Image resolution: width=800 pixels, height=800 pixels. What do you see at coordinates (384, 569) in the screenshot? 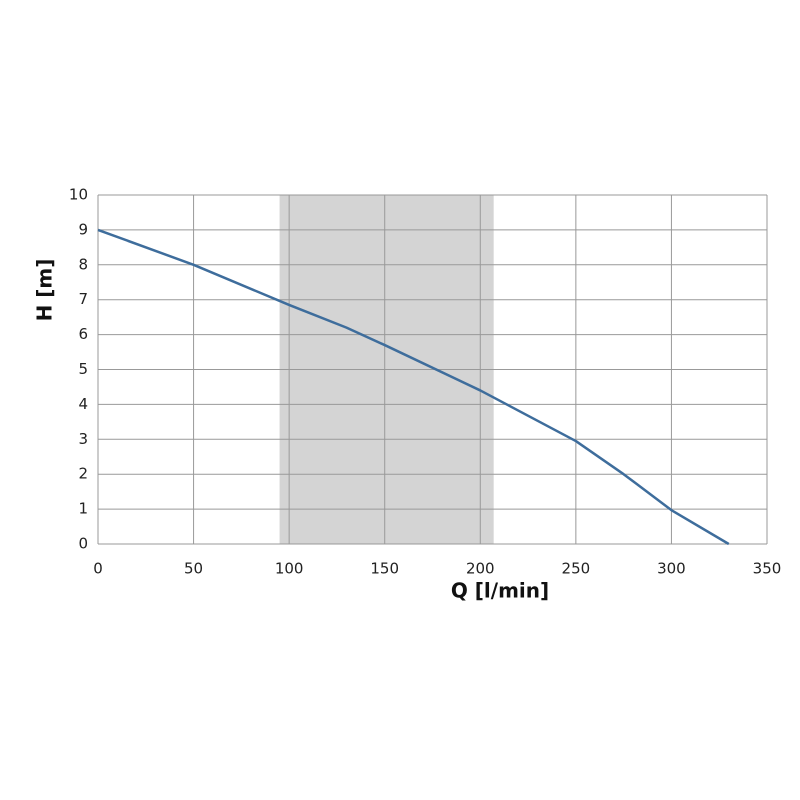
I see `x-tick-label: 150` at bounding box center [384, 569].